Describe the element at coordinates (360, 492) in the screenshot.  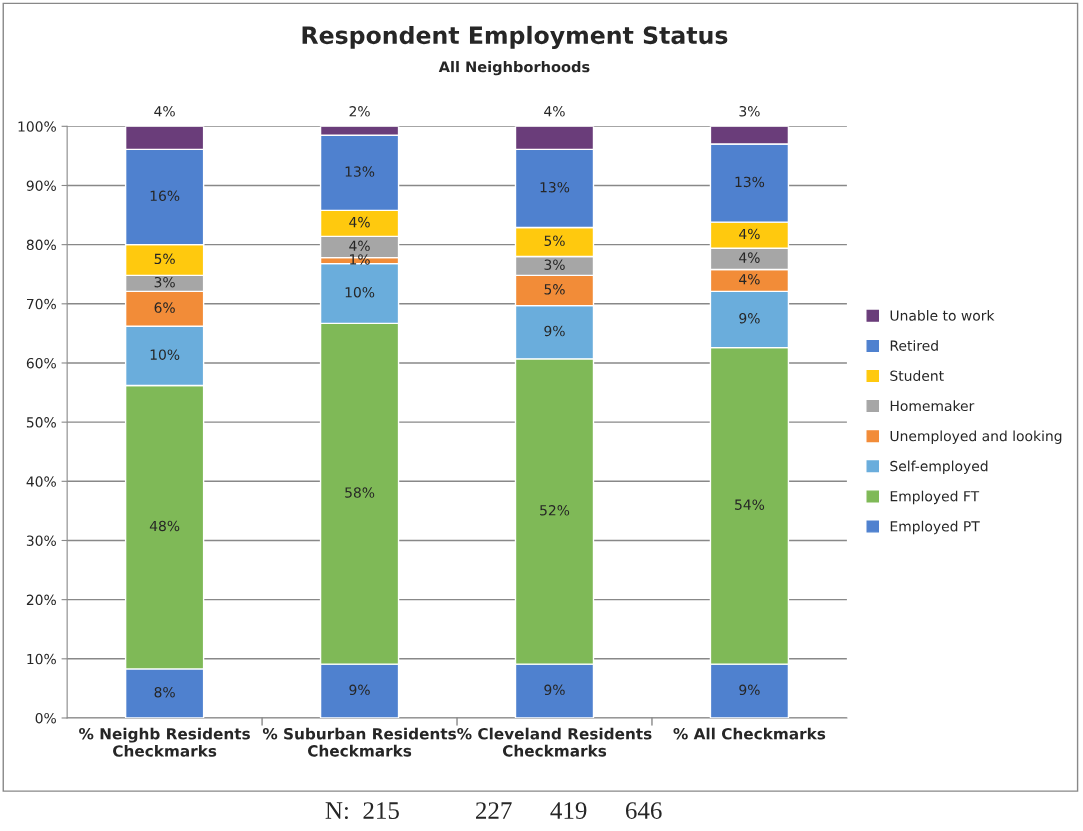
I see `data-label: 58%` at that location.